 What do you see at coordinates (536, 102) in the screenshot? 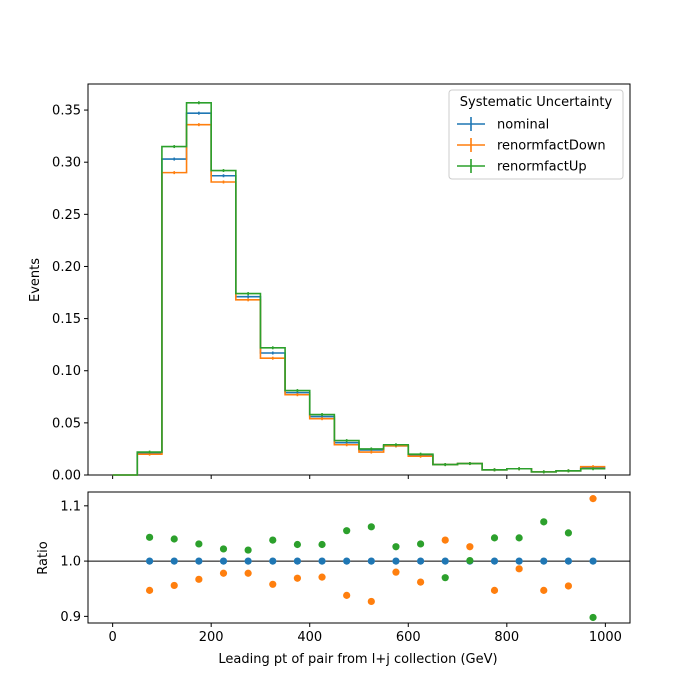
I see `legend-title: Systematic Uncertainty` at bounding box center [536, 102].